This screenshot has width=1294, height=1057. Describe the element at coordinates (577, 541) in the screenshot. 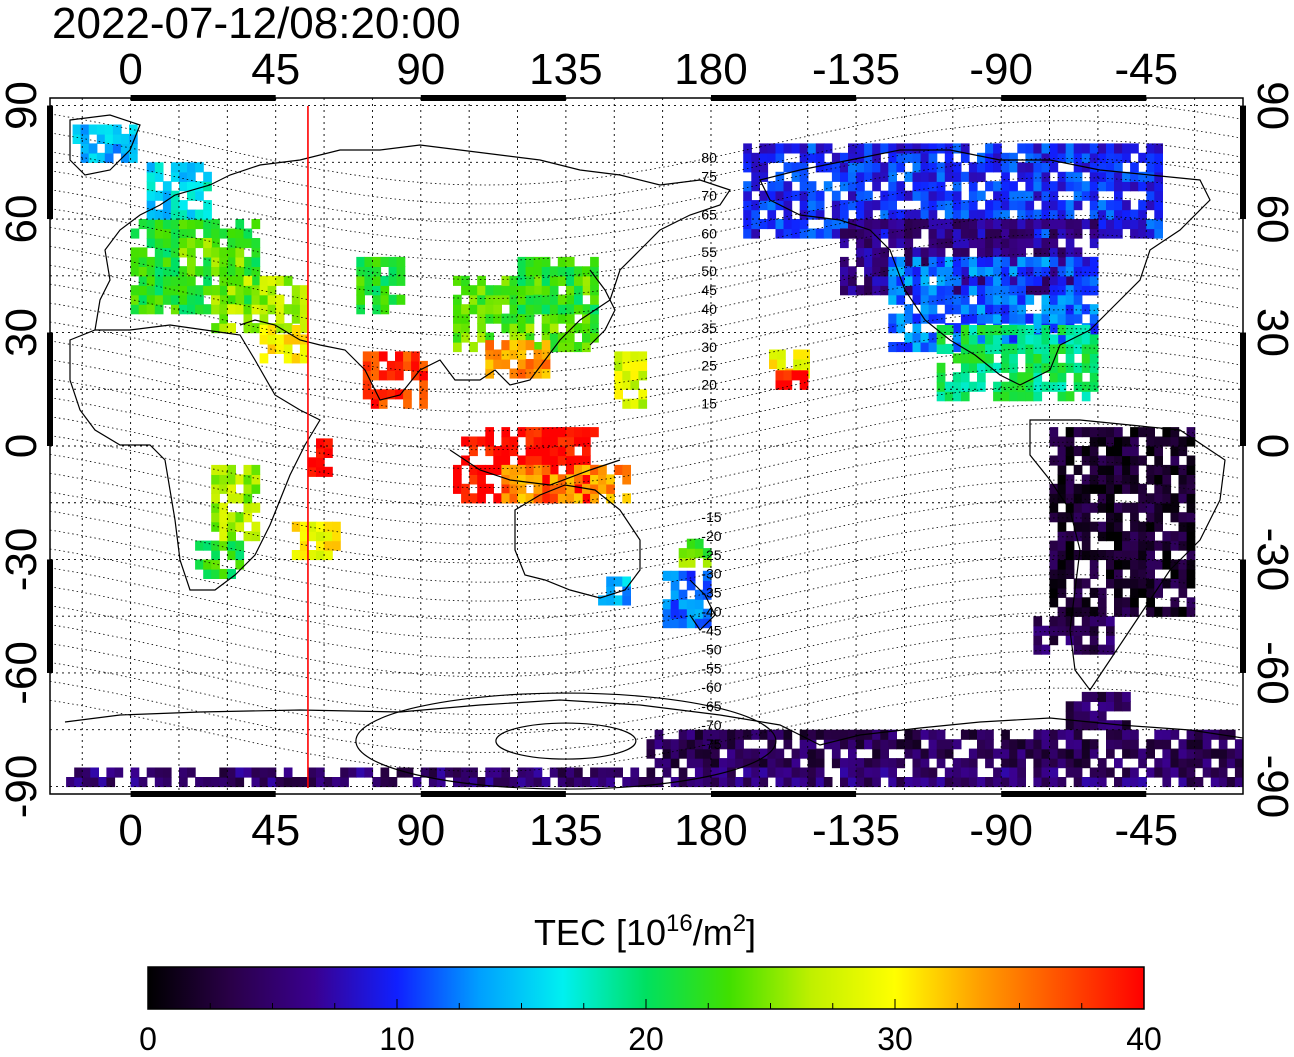

I see `coastline-australia` at that location.